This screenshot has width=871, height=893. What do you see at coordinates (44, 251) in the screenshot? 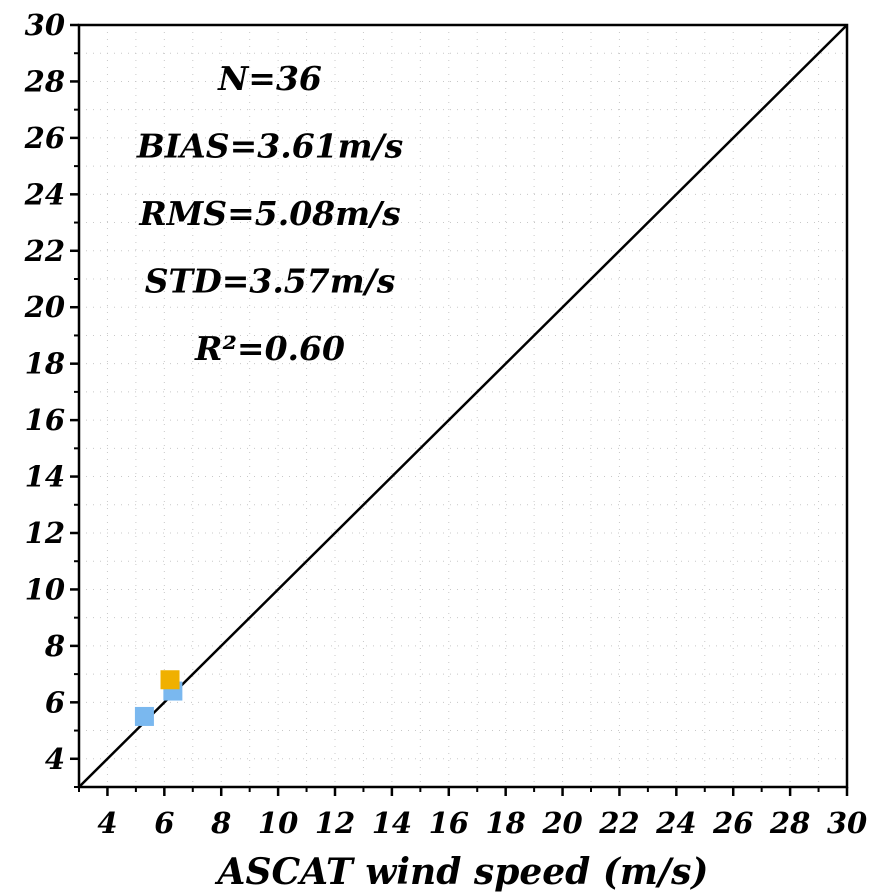
I see `y-tick-label: 22` at bounding box center [44, 251].